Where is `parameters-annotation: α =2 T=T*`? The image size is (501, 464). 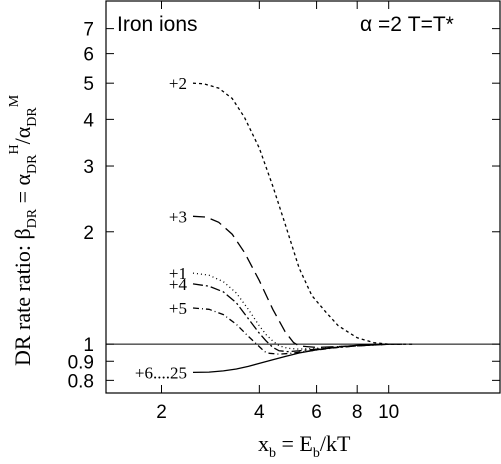
parameters-annotation: α =2 T=T* is located at coordinates (407, 24).